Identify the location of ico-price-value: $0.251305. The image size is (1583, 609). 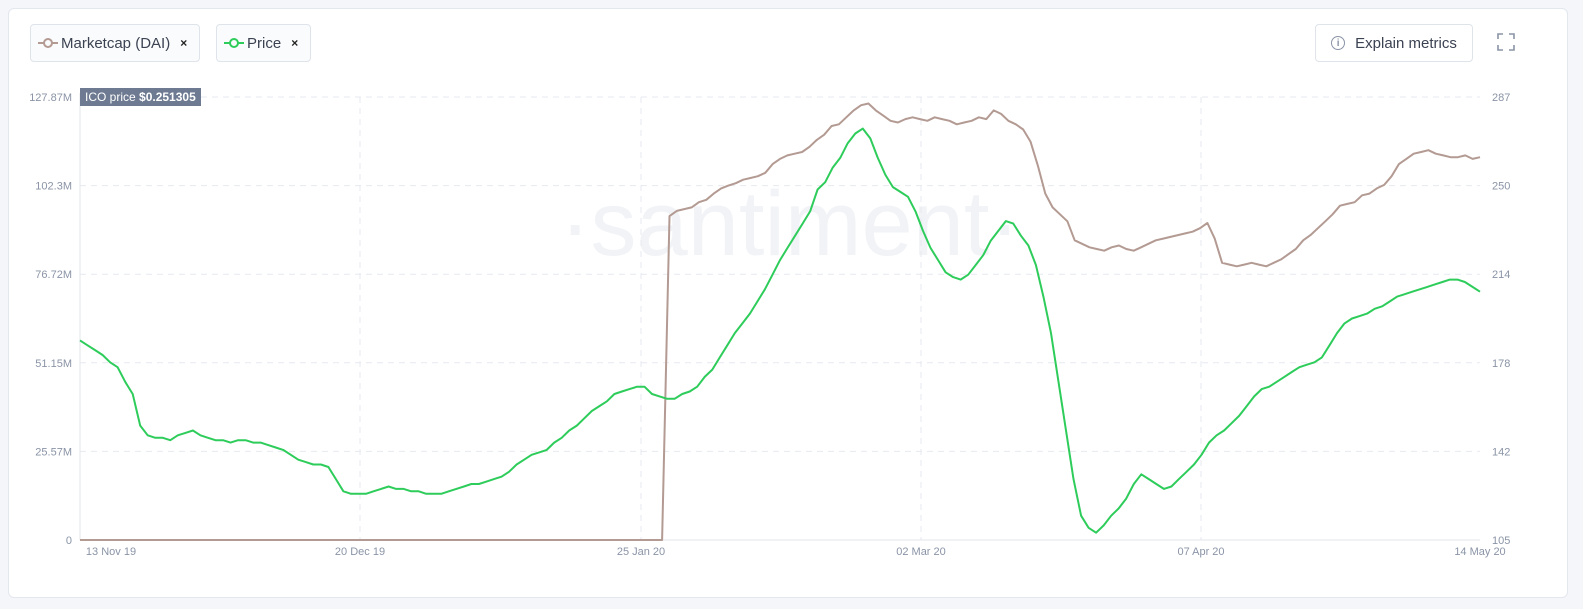
(167, 97).